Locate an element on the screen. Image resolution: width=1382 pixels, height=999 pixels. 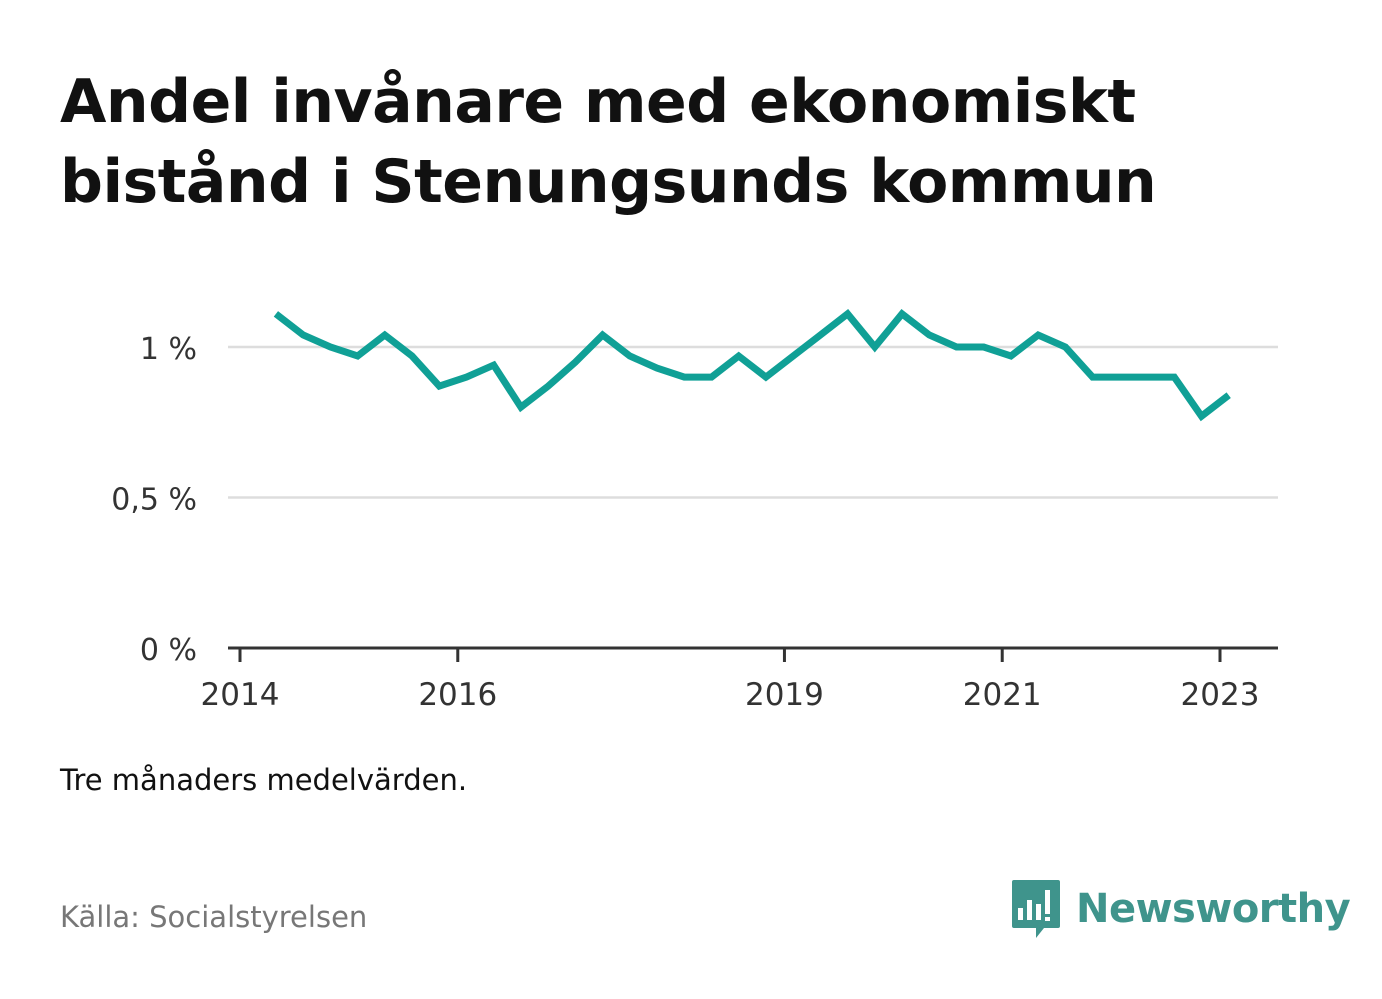
series-group is located at coordinates (752, 365).